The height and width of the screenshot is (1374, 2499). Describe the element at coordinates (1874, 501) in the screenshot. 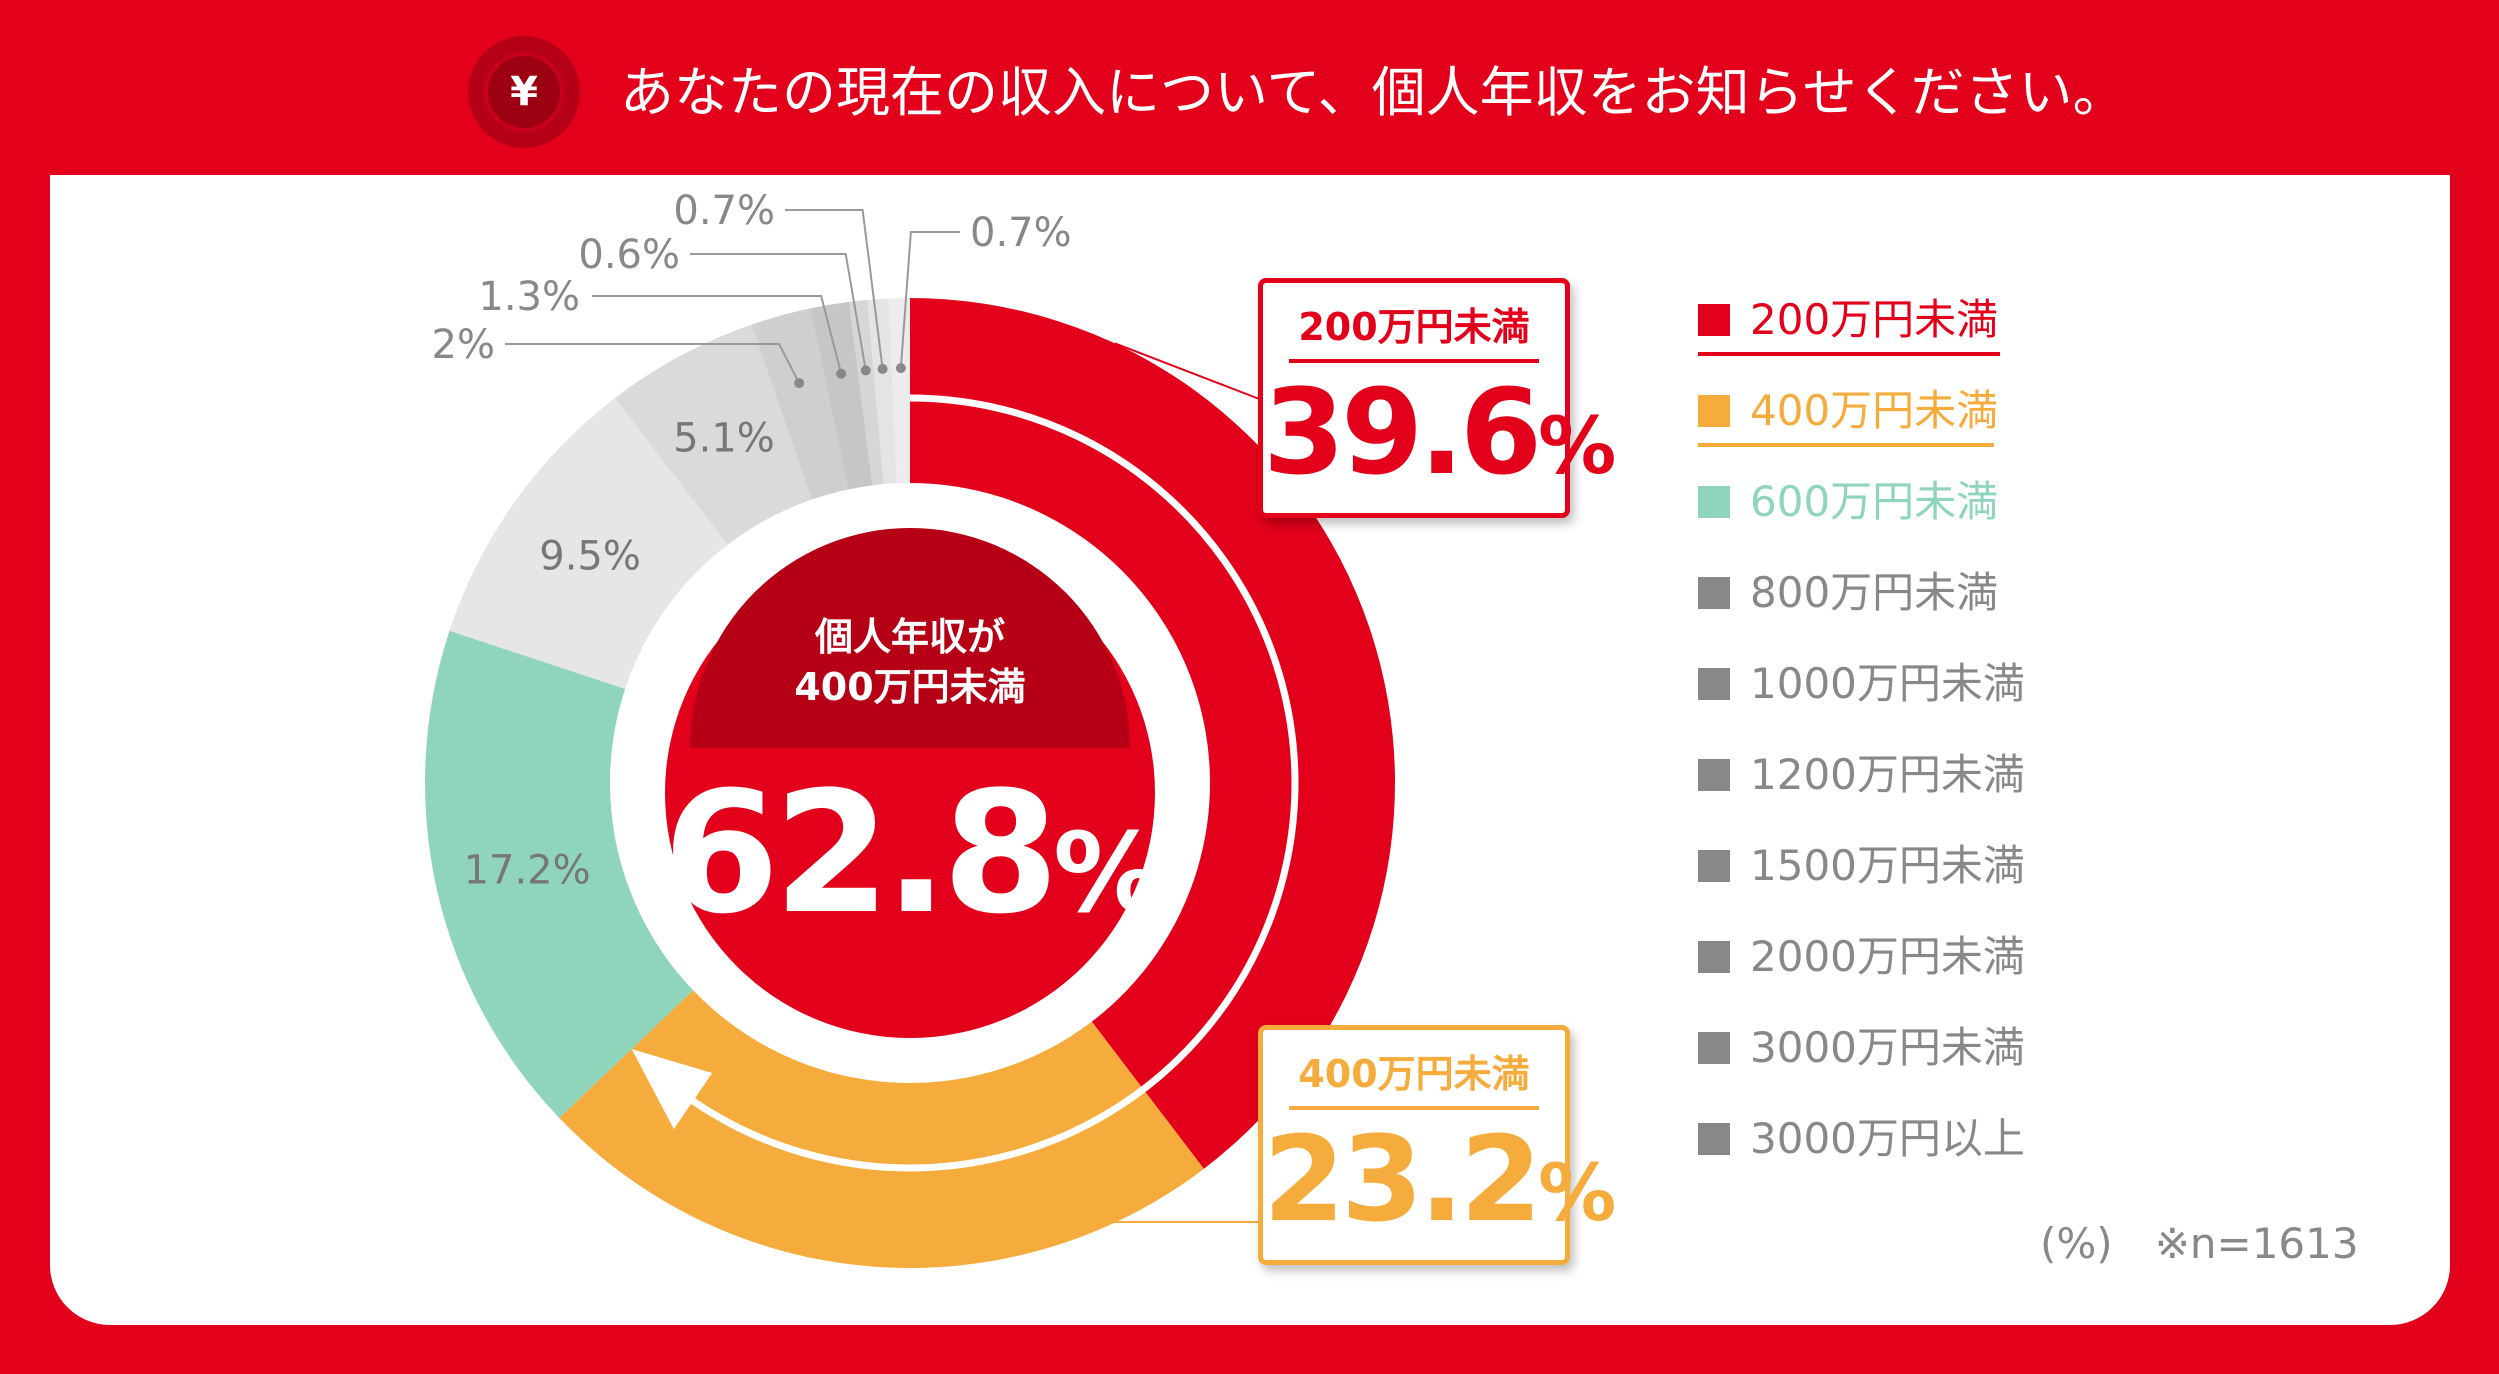

I see `legend-label: 600万円未満` at that location.